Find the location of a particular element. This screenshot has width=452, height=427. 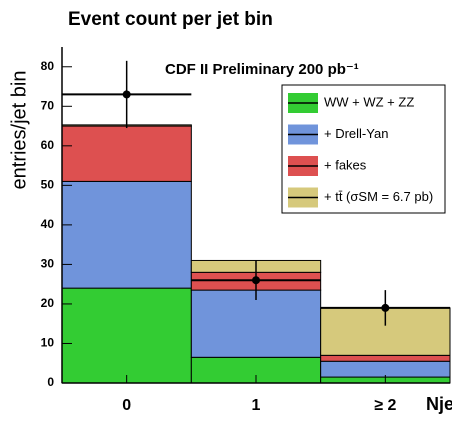

y-tick-label: 20 is located at coordinates (48, 303).